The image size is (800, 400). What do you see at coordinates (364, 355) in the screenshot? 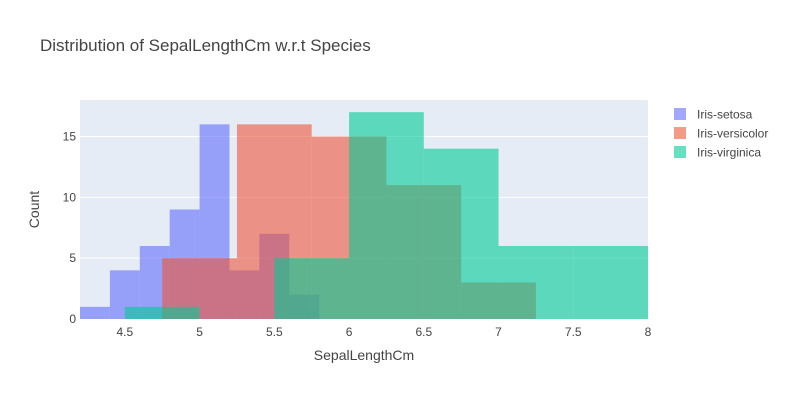
I see `x-axis-label: SepalLengthCm` at bounding box center [364, 355].